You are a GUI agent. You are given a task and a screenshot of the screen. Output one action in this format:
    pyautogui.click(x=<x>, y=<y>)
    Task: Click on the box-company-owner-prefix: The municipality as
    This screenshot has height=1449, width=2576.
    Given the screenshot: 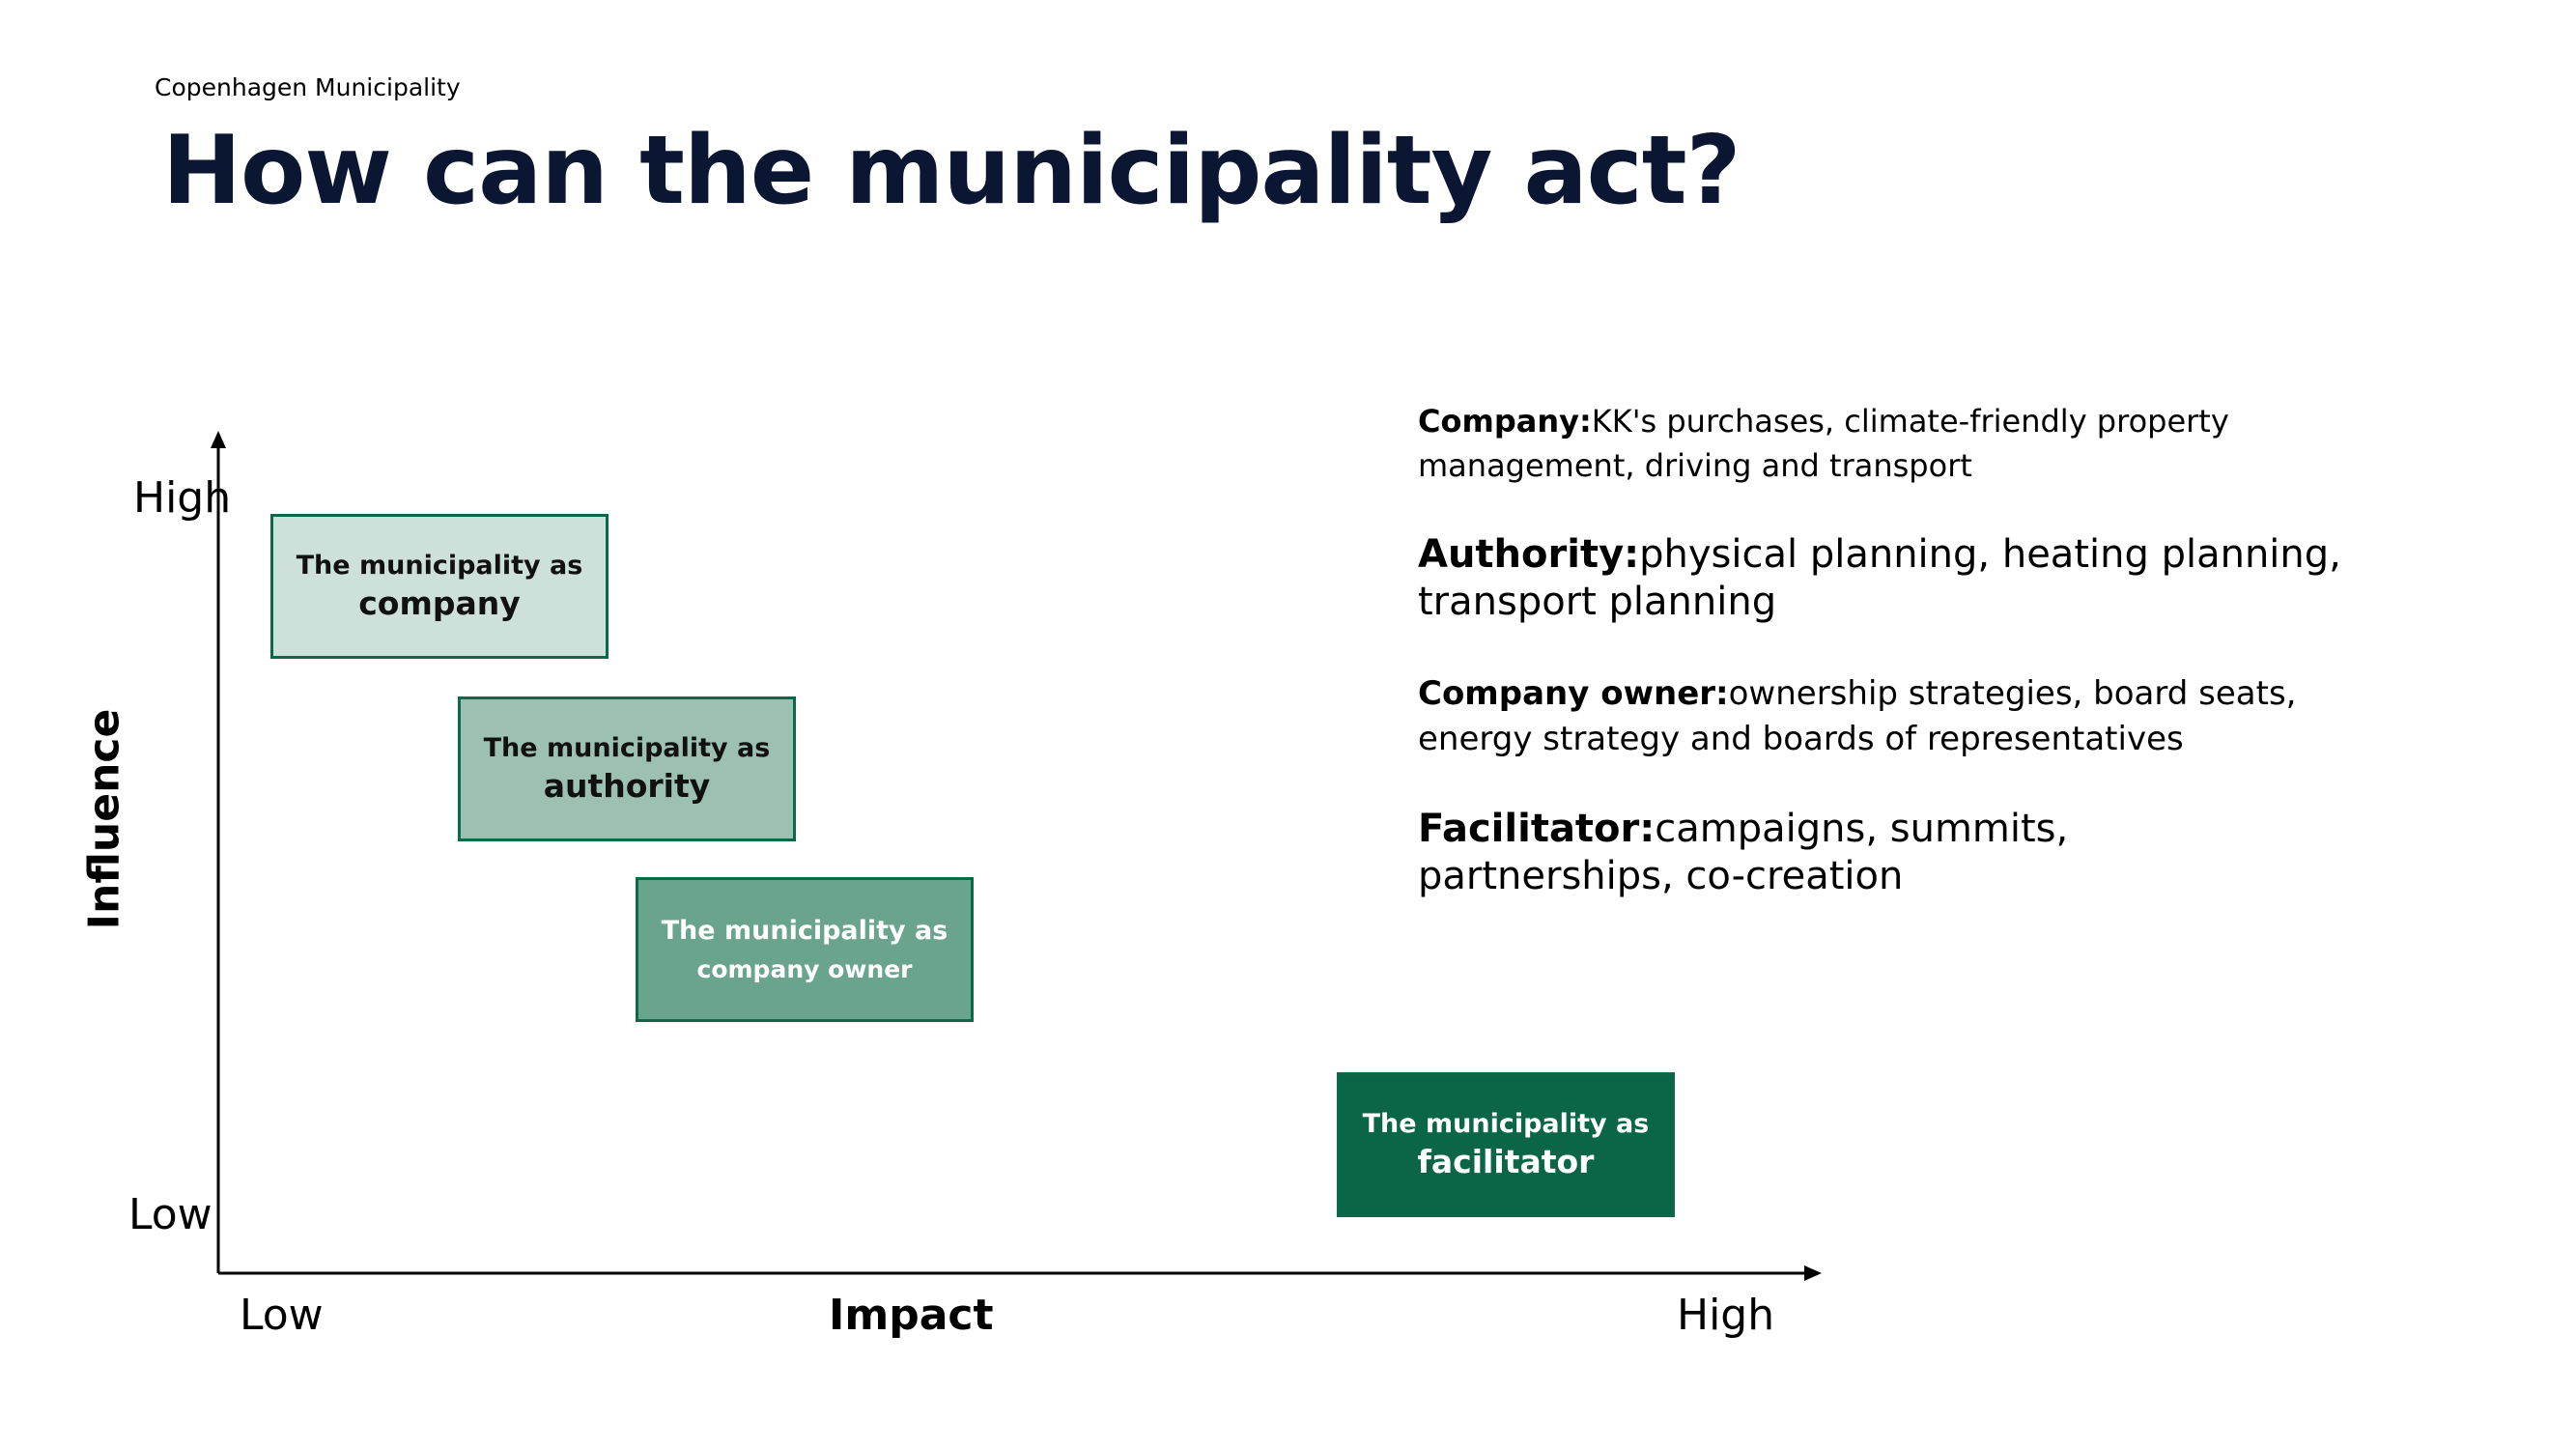 What is the action you would take?
    pyautogui.click(x=804, y=931)
    